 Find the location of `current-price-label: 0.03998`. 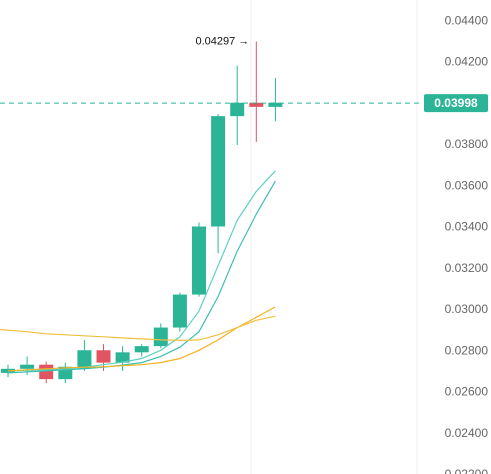

current-price-label: 0.03998 is located at coordinates (456, 103).